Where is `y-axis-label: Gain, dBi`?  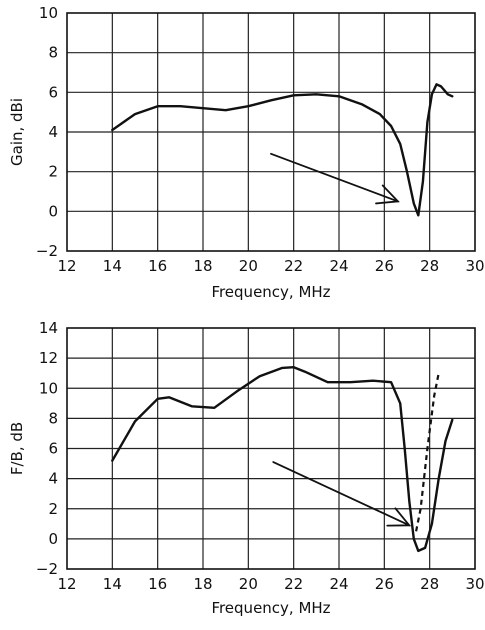
y-axis-label: Gain, dBi is located at coordinates (17, 132).